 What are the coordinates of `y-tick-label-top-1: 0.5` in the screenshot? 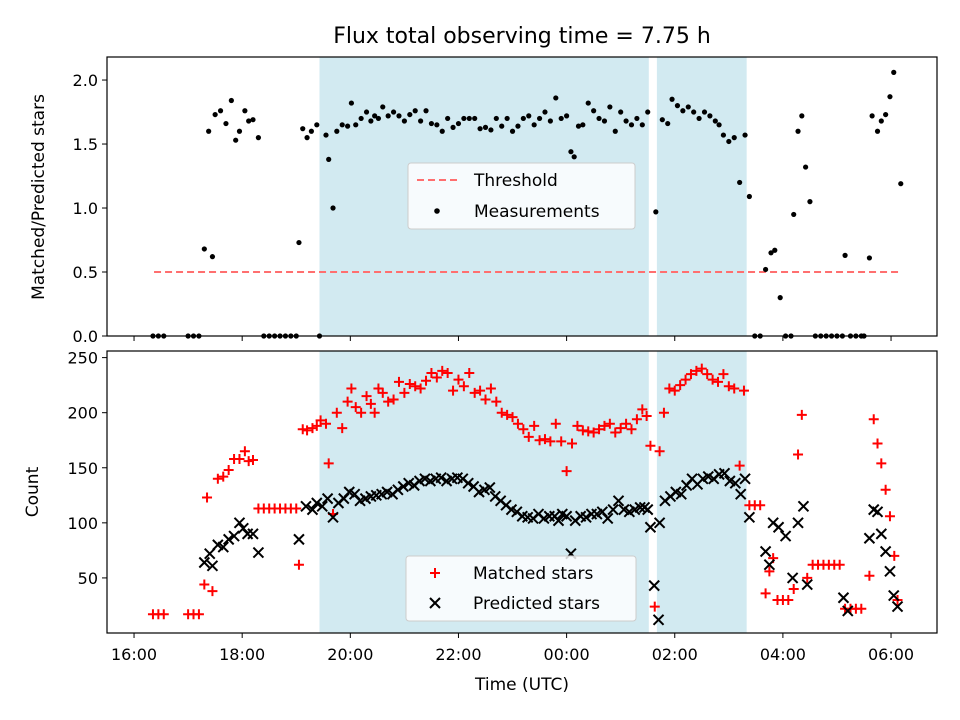 It's located at (85, 272).